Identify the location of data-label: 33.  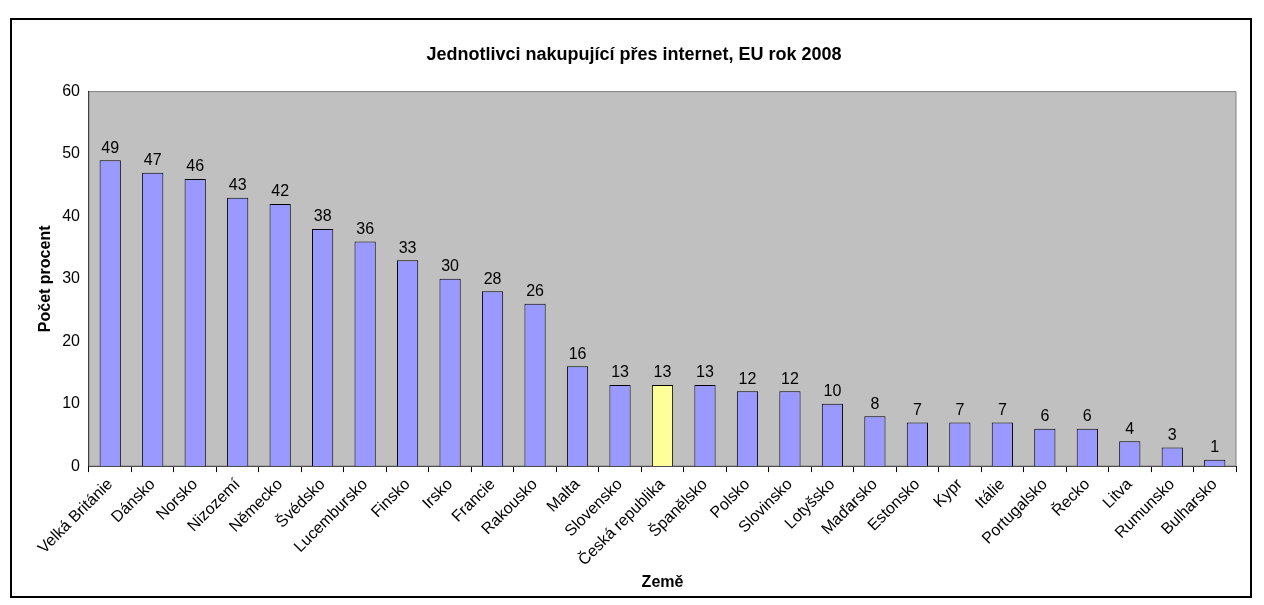
(407, 247).